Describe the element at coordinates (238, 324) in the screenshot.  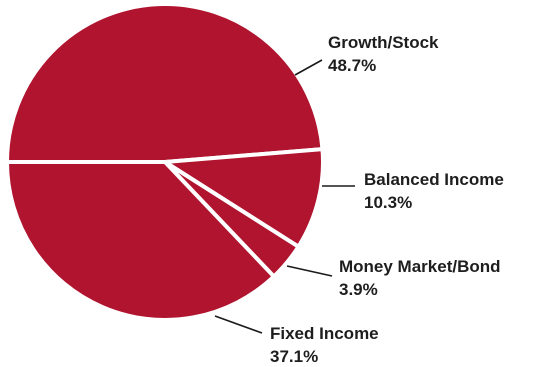
I see `leader-line-fixed-income` at that location.